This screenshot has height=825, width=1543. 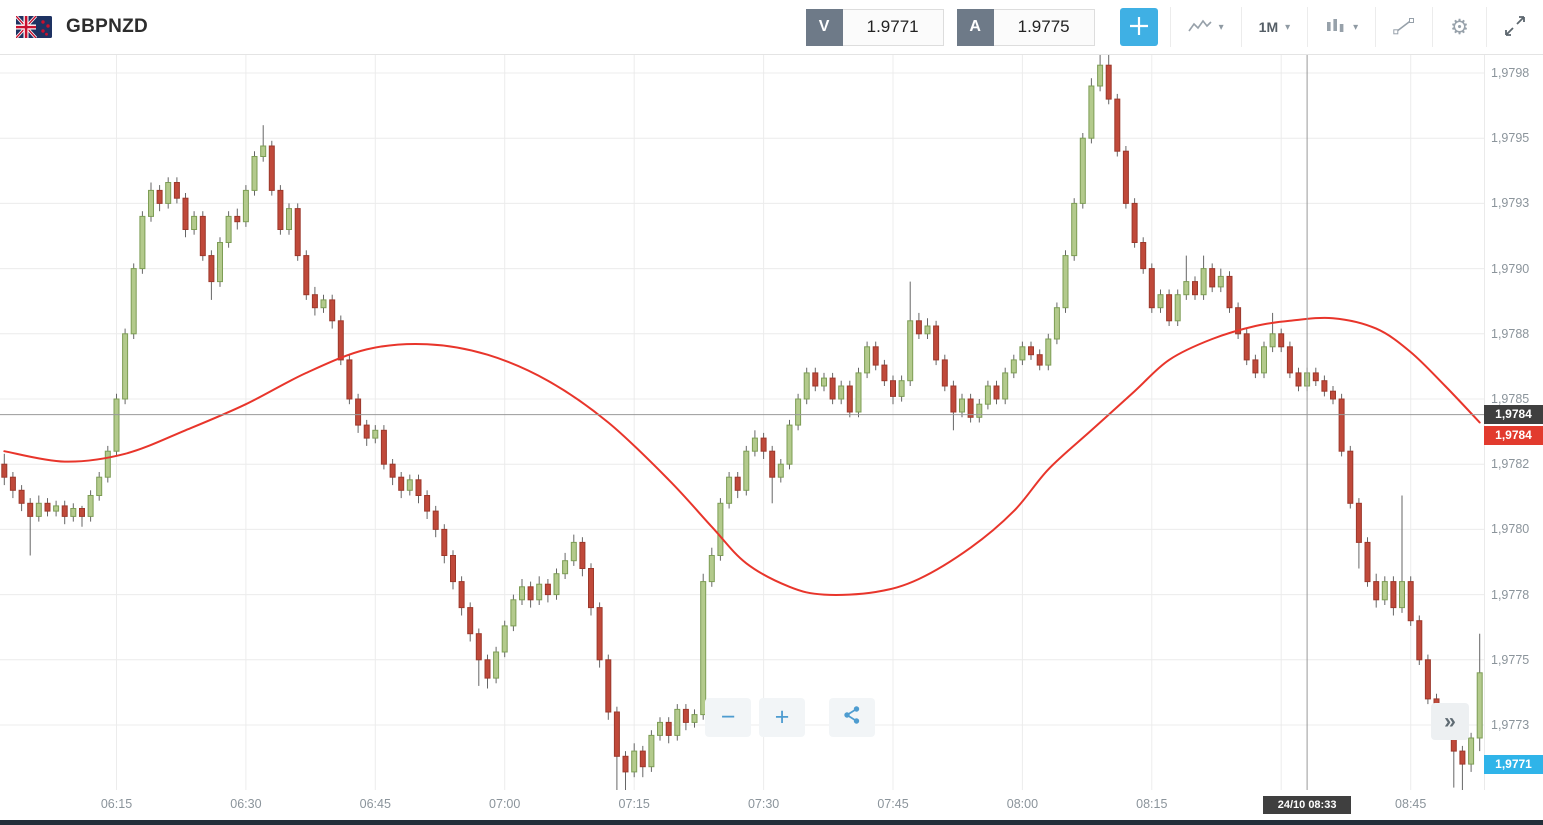 What do you see at coordinates (34, 27) in the screenshot?
I see `gbpnzd-flag-icon` at bounding box center [34, 27].